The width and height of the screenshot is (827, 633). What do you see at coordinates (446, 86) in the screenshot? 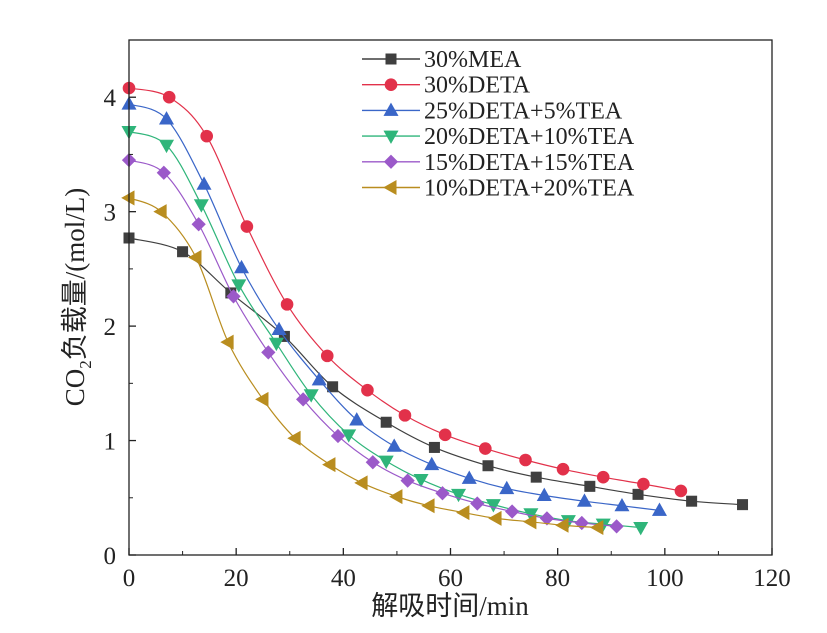
I see `legend-item: 30%DETA` at bounding box center [446, 86].